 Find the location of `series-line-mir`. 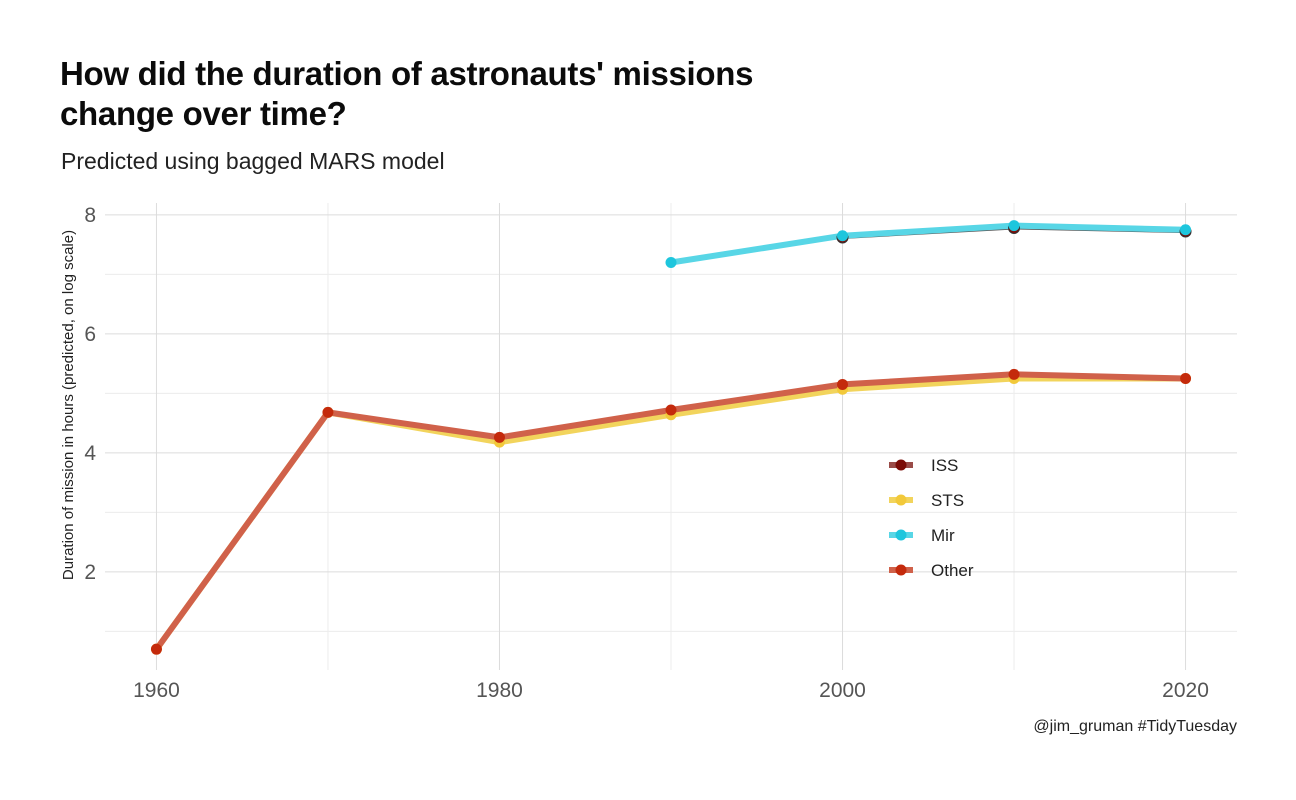

series-line-mir is located at coordinates (928, 244).